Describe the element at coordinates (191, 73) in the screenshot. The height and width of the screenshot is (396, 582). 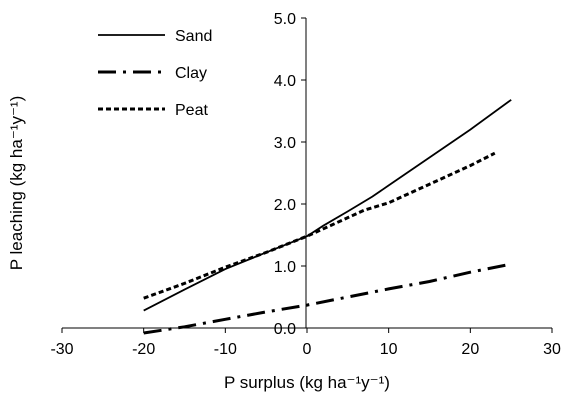
I see `legend-label-clay: Clay` at that location.